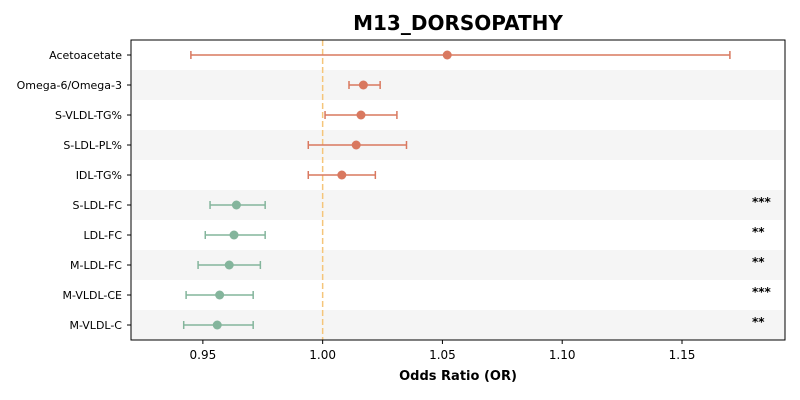 This screenshot has width=800, height=400. I want to click on x-axis: 0.95 1.00 1.05 1.10 1.15, so click(443, 351).